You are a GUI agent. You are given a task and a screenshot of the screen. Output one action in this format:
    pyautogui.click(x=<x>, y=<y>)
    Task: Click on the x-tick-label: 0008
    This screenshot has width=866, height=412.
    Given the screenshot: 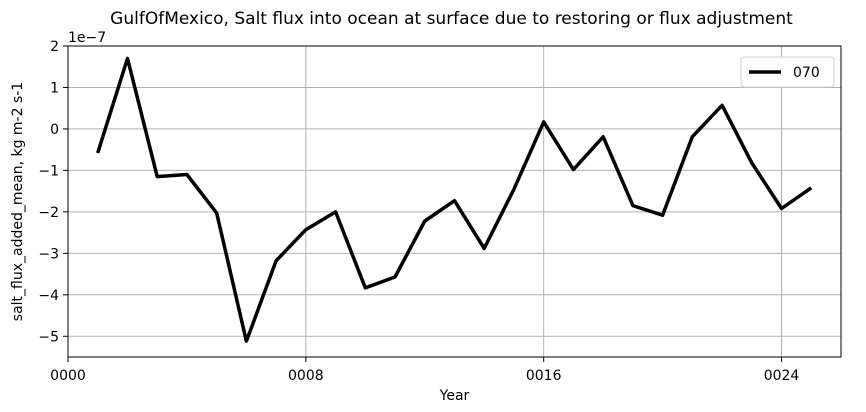 What is the action you would take?
    pyautogui.click(x=306, y=376)
    